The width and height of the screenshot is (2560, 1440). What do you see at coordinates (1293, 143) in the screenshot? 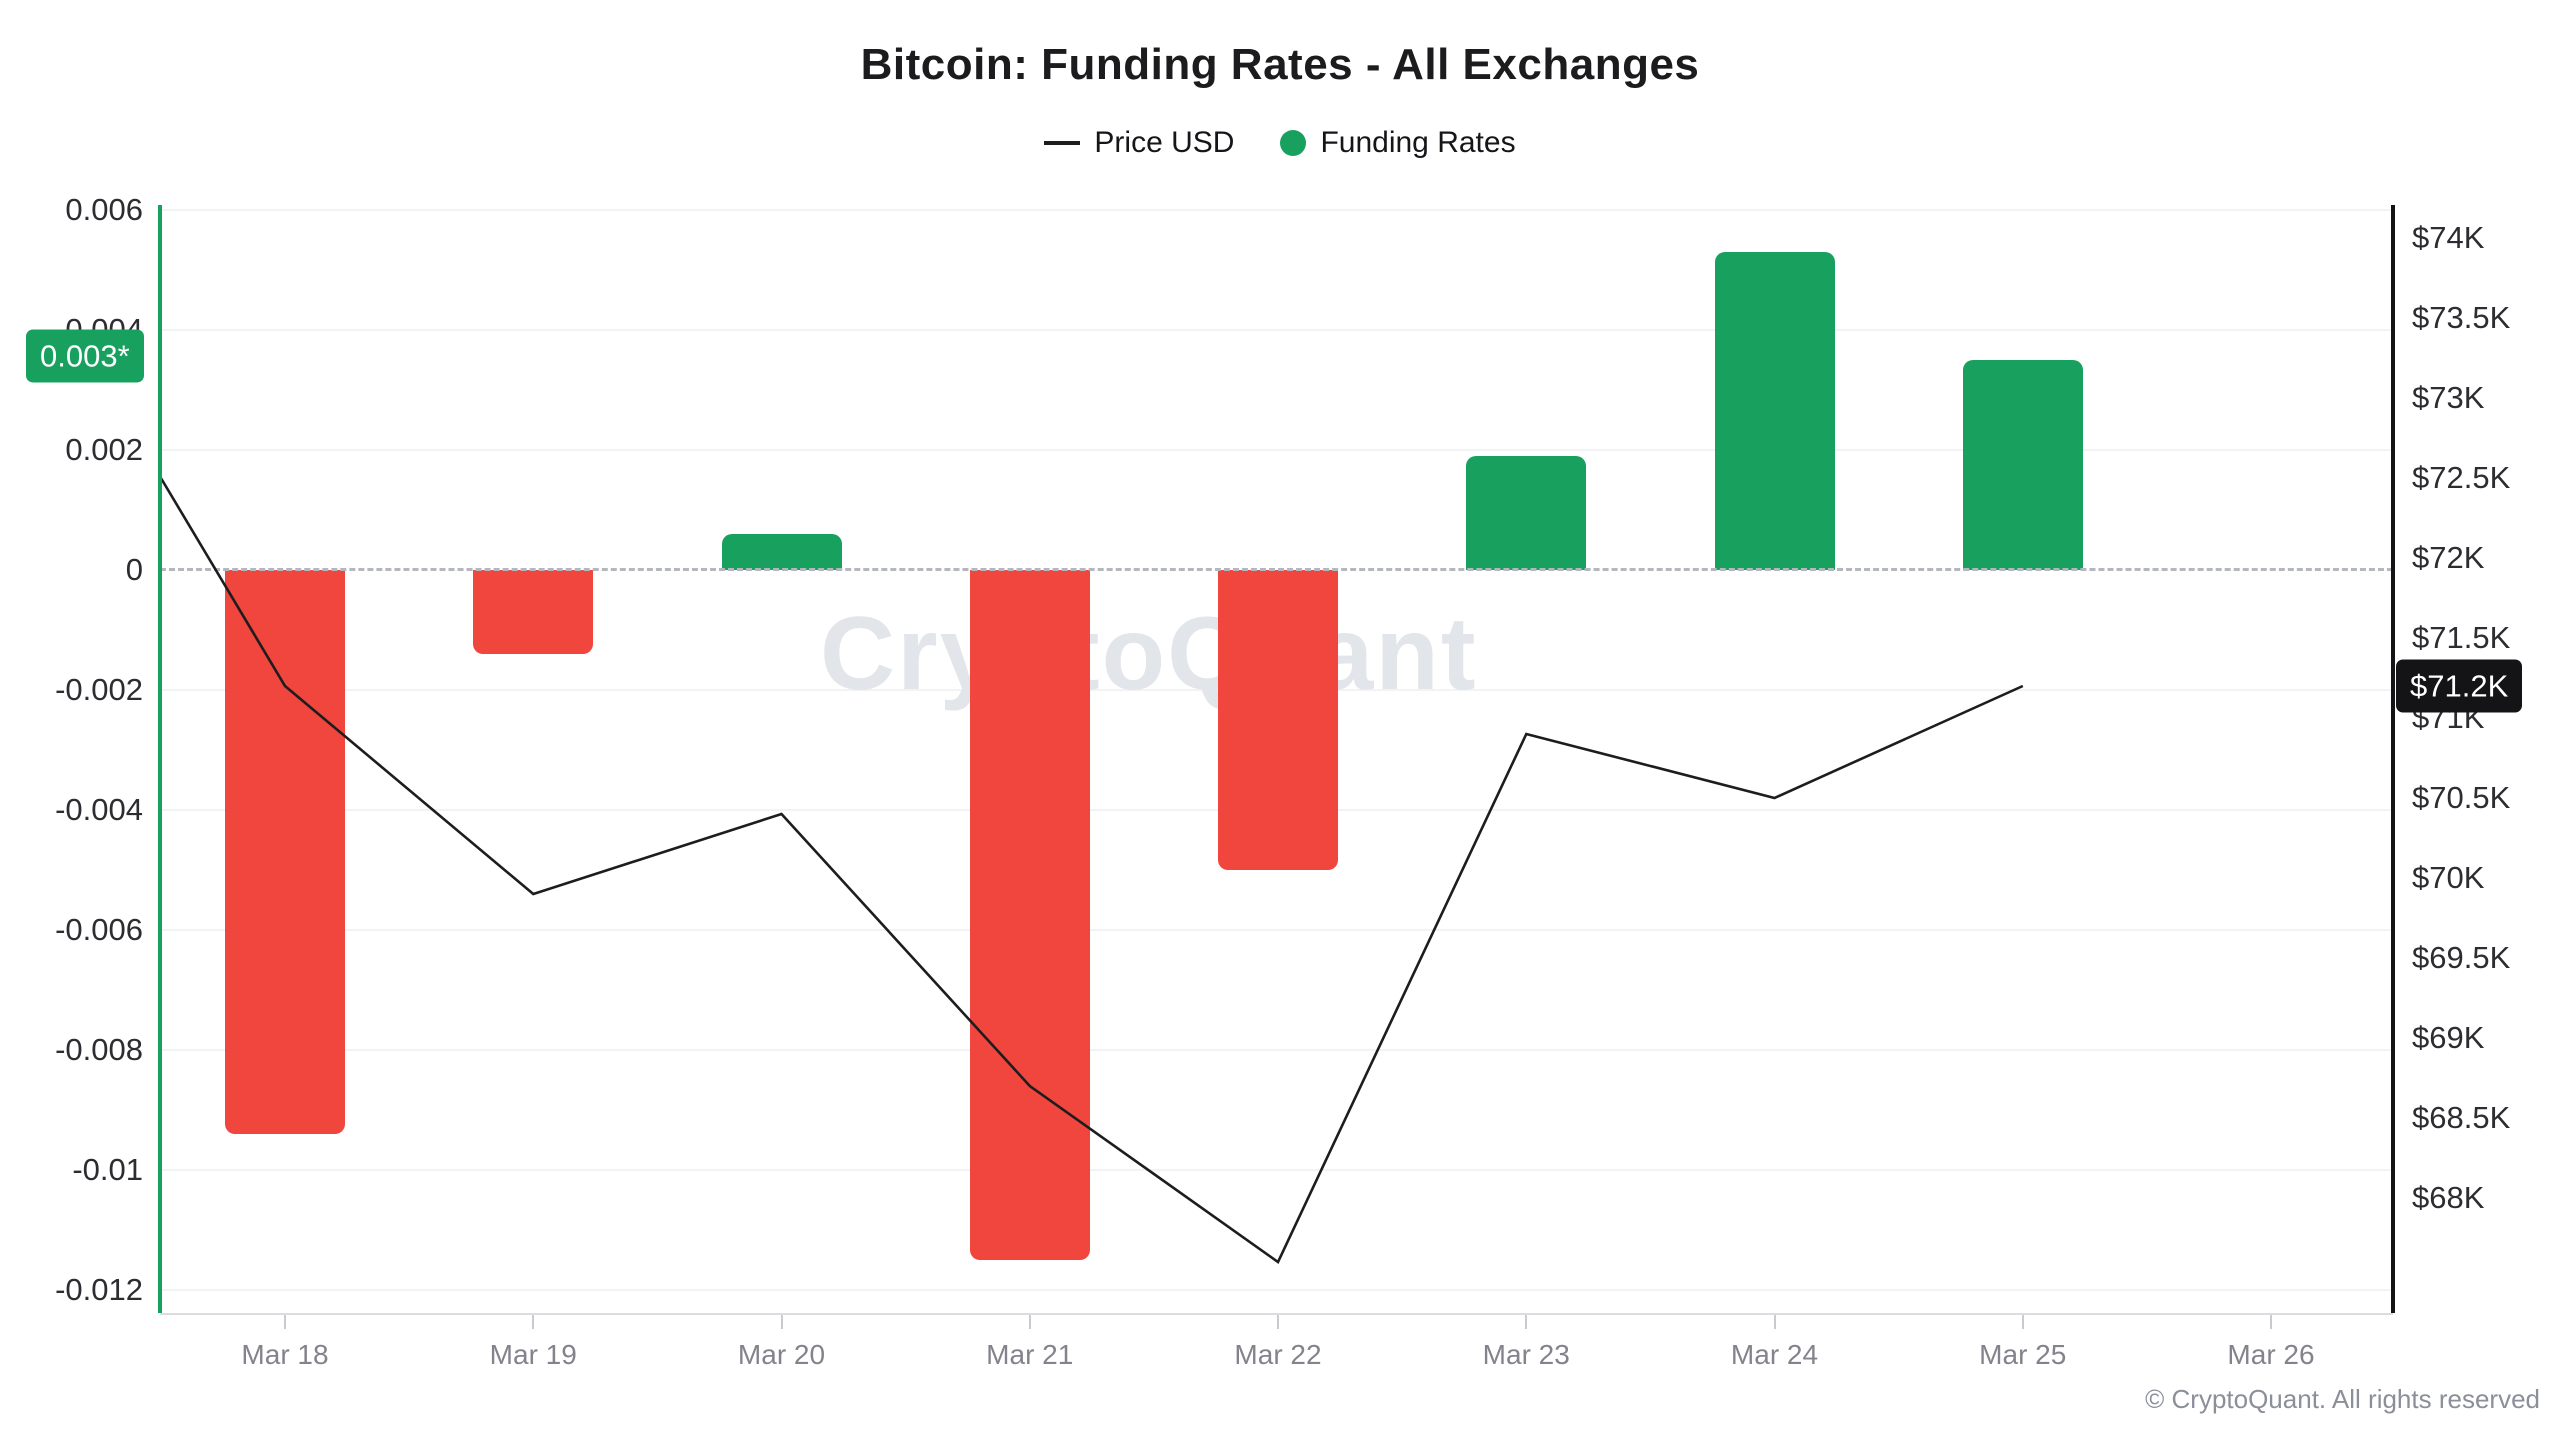
I see `funding-dot-icon` at bounding box center [1293, 143].